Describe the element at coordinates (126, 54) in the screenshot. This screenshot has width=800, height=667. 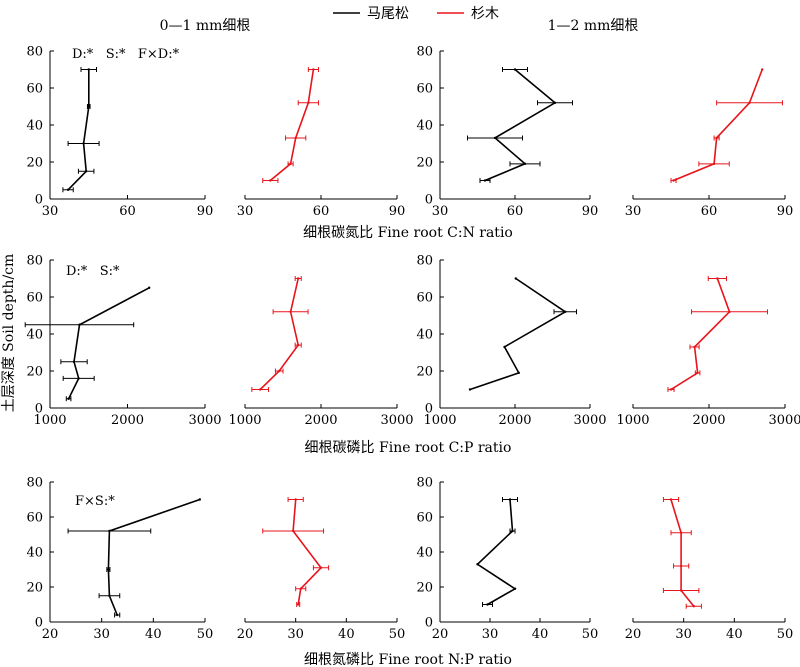
I see `annotation-cn: D:* S:* F×D:*` at that location.